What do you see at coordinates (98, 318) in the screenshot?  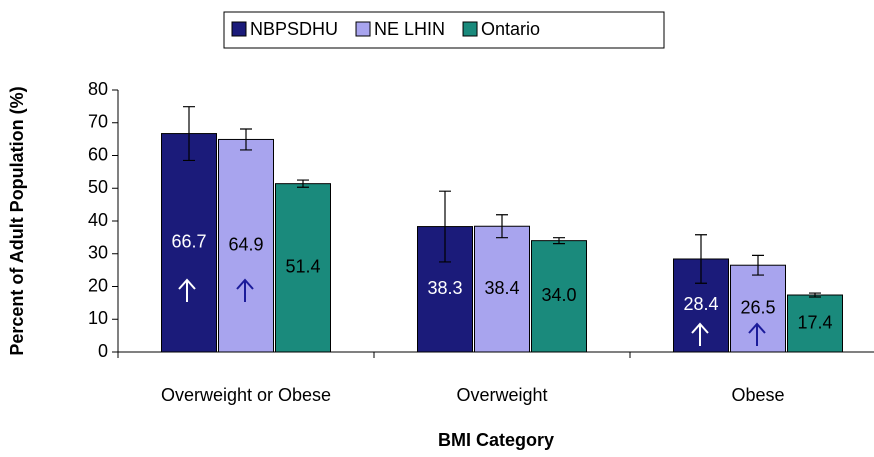 I see `y-tick-label: 10` at bounding box center [98, 318].